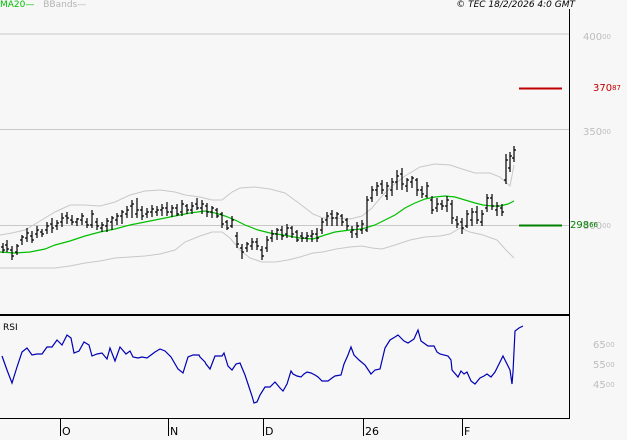 This screenshot has width=627, height=440. What do you see at coordinates (174, 431) in the screenshot?
I see `x-axis-label-nov: N` at bounding box center [174, 431].